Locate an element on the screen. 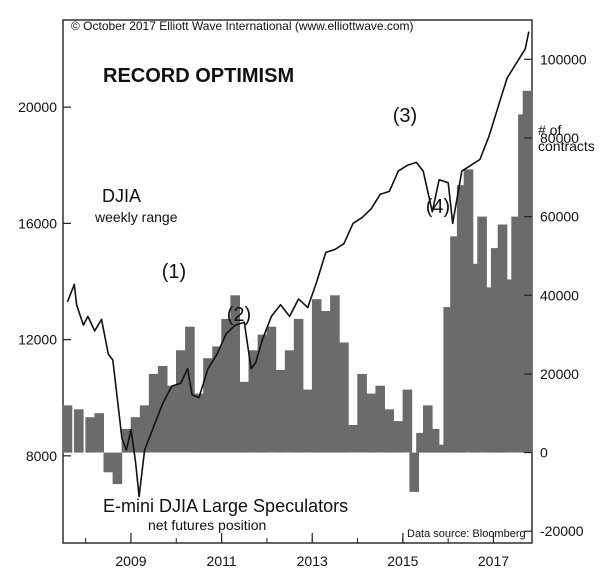  djia-y-tick-label: 12000 is located at coordinates (37, 340).